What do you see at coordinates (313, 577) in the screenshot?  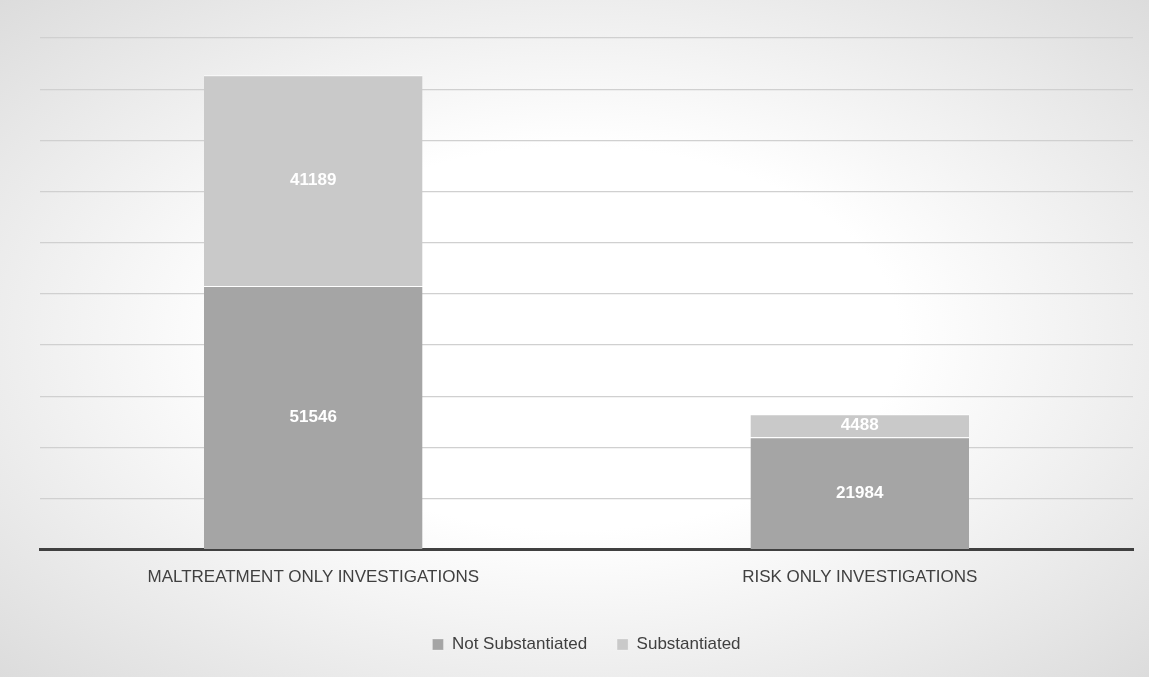 I see `x-tick-label: MALTREATMENT ONLY INVESTIGATIONS` at bounding box center [313, 577].